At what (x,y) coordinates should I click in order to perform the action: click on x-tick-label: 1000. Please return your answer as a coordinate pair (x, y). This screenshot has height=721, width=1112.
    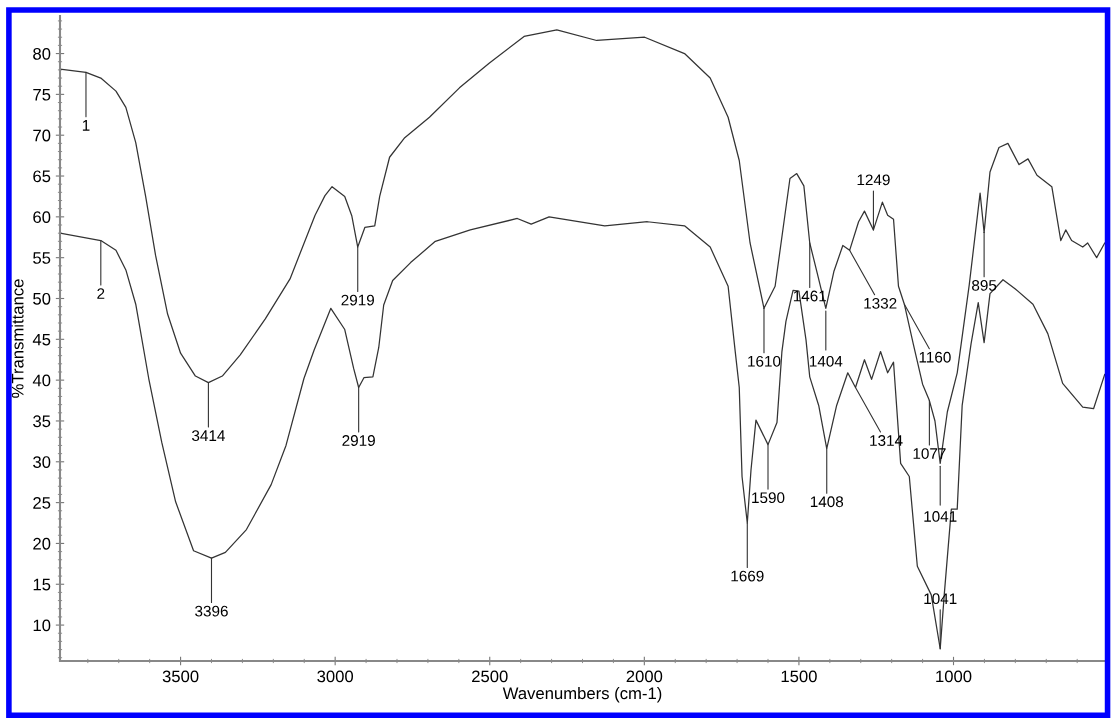
    Looking at the image, I should click on (954, 676).